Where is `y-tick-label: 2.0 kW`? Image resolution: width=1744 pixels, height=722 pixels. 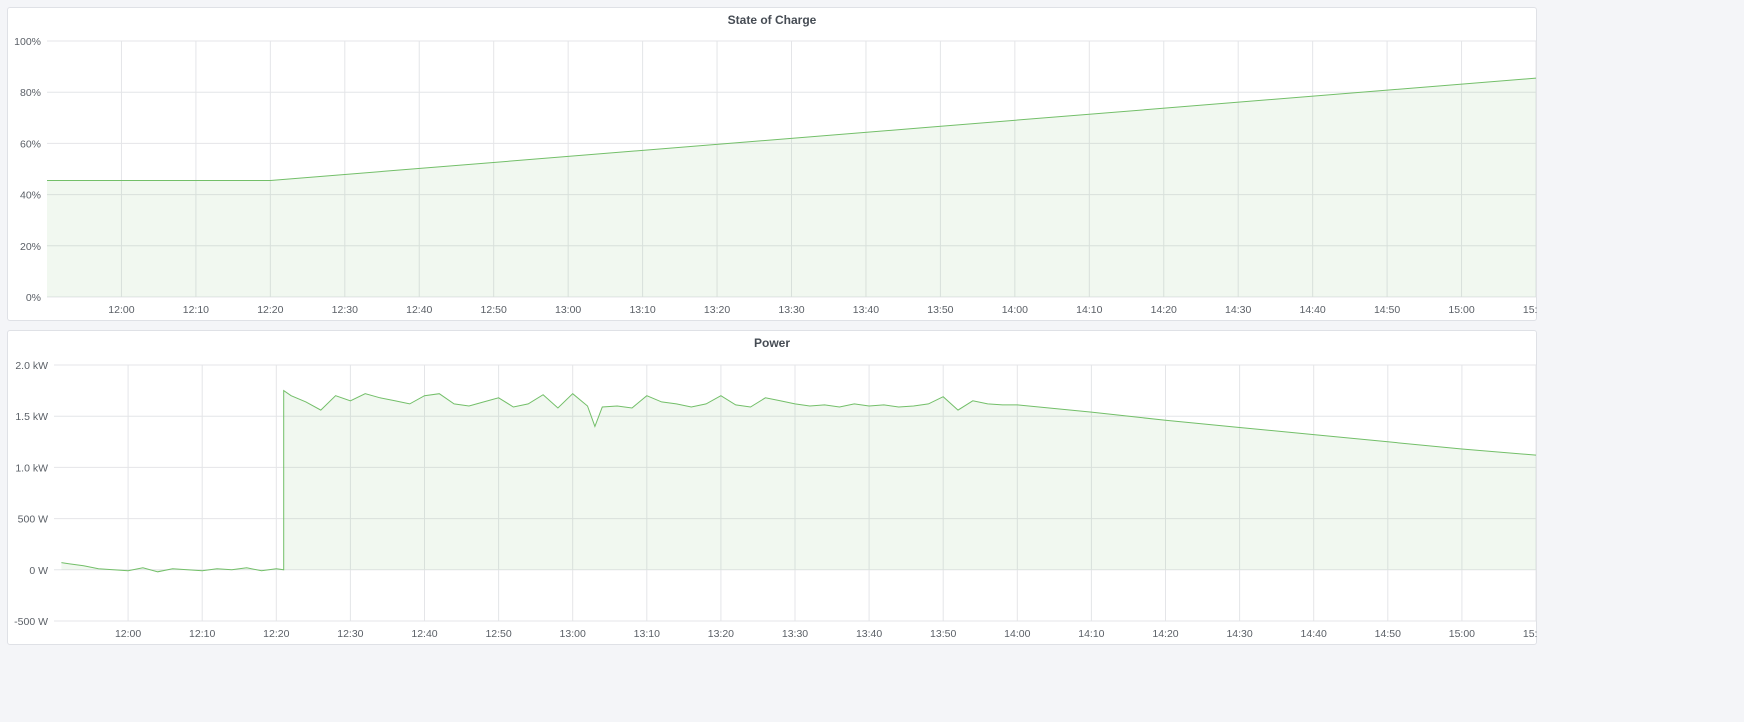 y-tick-label: 2.0 kW is located at coordinates (31, 366).